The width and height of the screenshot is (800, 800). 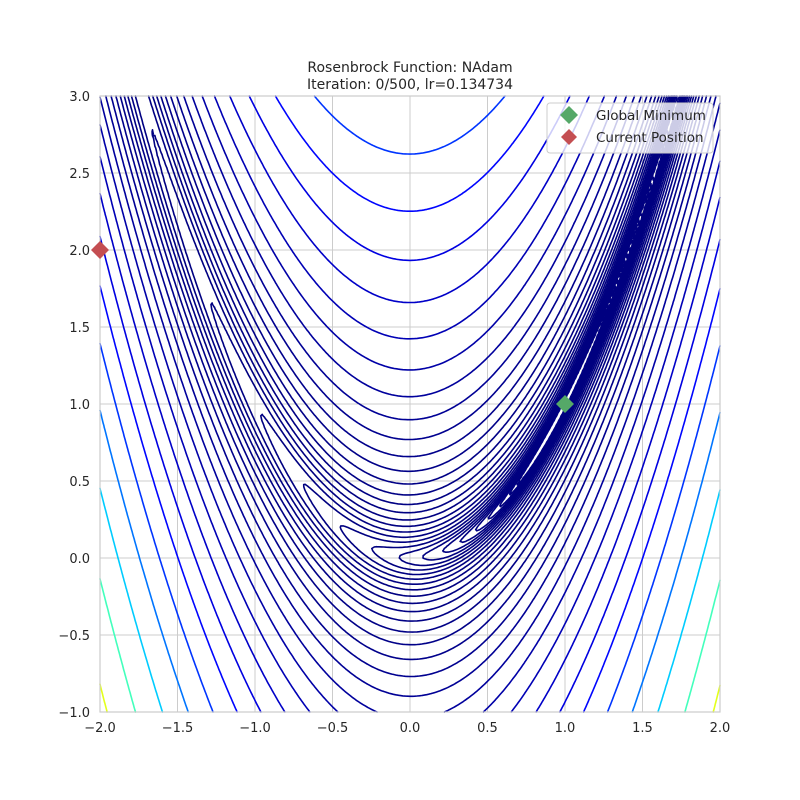 I want to click on legend: Global Minimum Current Position, so click(x=630, y=128).